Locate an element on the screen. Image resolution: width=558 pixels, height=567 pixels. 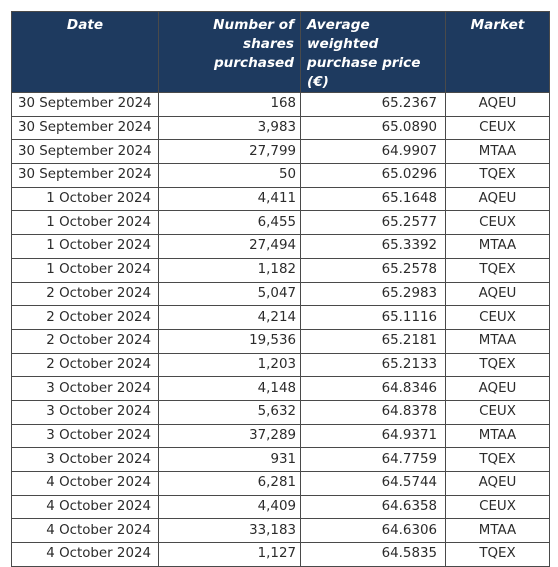
price-cell: 64.6306 is located at coordinates (373, 531).